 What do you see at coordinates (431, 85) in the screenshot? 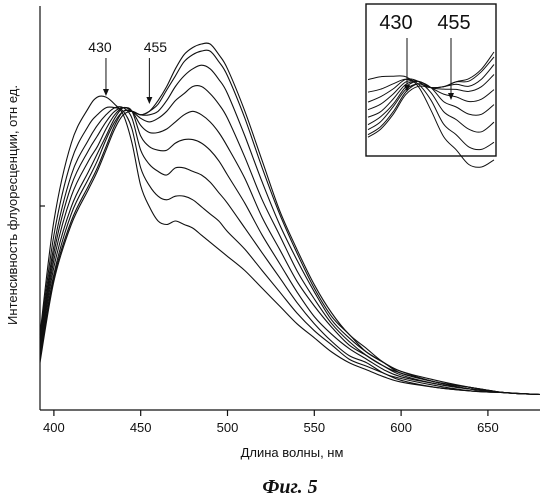
I see `inset-panel: 430 455` at bounding box center [431, 85].